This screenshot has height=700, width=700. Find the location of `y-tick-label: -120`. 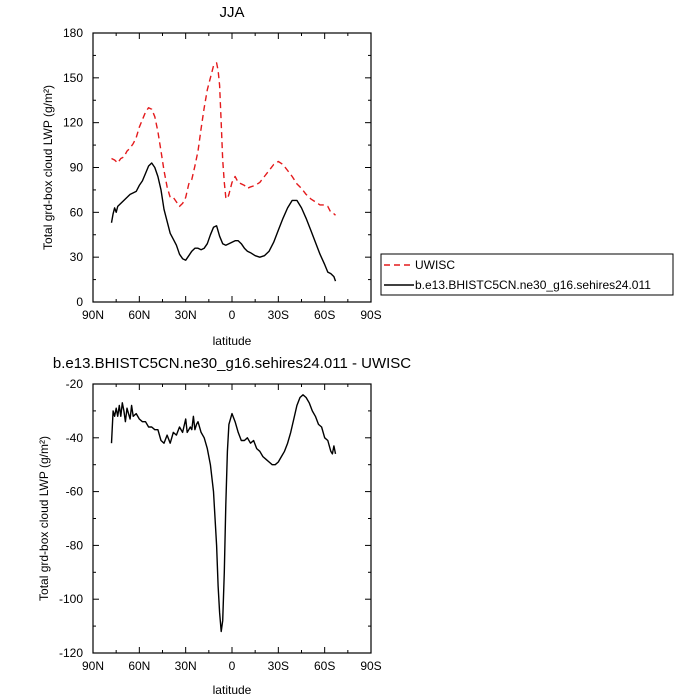

y-tick-label: -120 is located at coordinates (71, 653).